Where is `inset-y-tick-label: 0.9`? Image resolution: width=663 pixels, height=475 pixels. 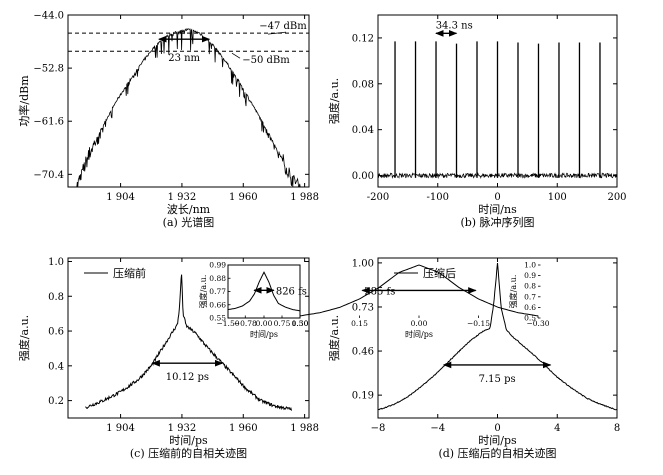 inset-y-tick-label: 0.9 is located at coordinates (530, 275).